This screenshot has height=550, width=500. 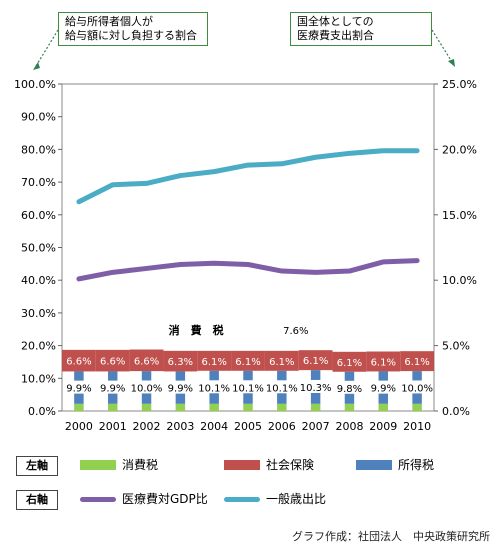 What do you see at coordinates (417, 426) in the screenshot?
I see `x-axis-tick-label: 2010` at bounding box center [417, 426].